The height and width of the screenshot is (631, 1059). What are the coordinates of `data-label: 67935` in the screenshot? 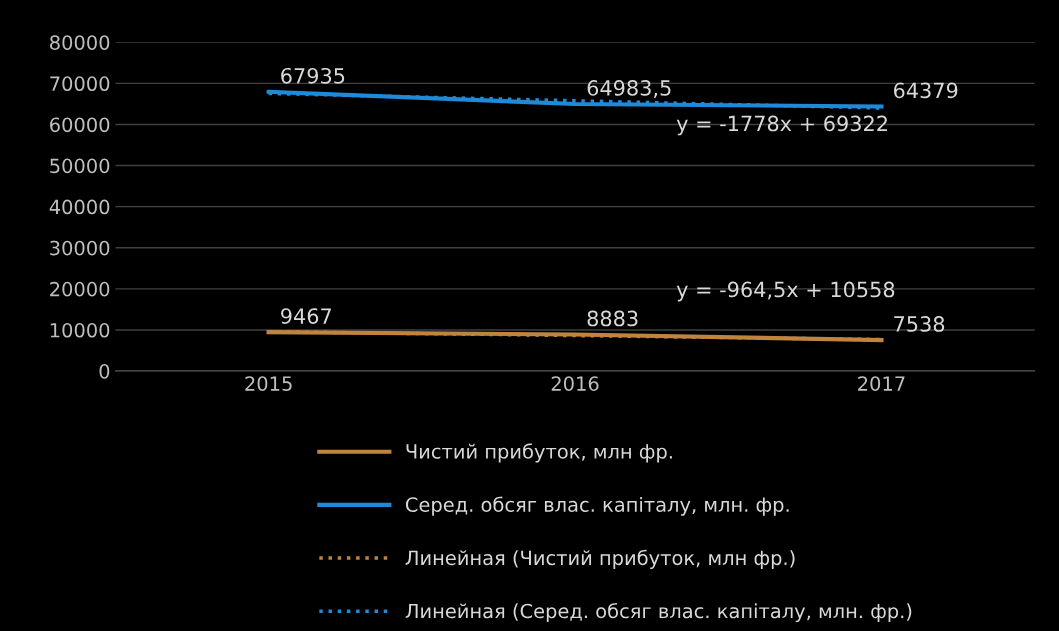 It's located at (313, 75).